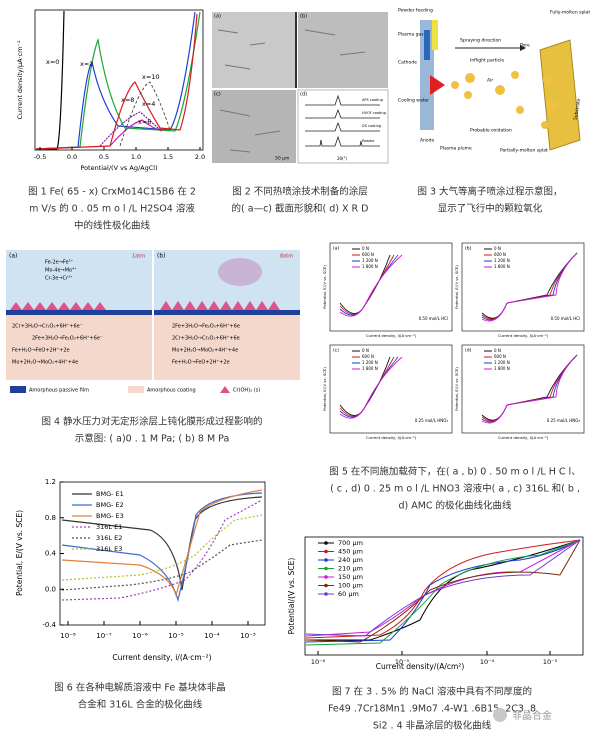  What do you see at coordinates (50, 518) in the screenshot?
I see `y-tick-label: 0.8` at bounding box center [50, 518].